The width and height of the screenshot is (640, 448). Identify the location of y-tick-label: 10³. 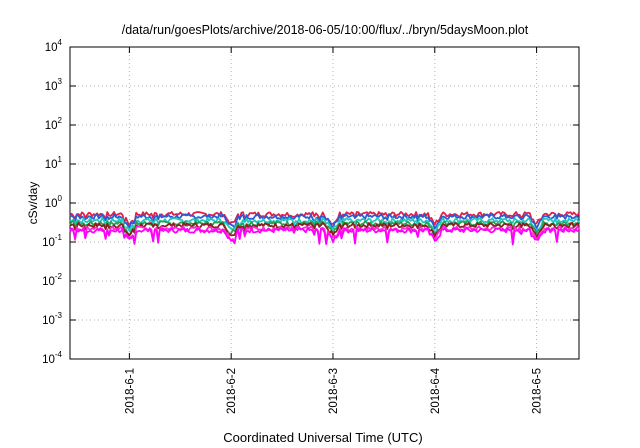
(54, 85).